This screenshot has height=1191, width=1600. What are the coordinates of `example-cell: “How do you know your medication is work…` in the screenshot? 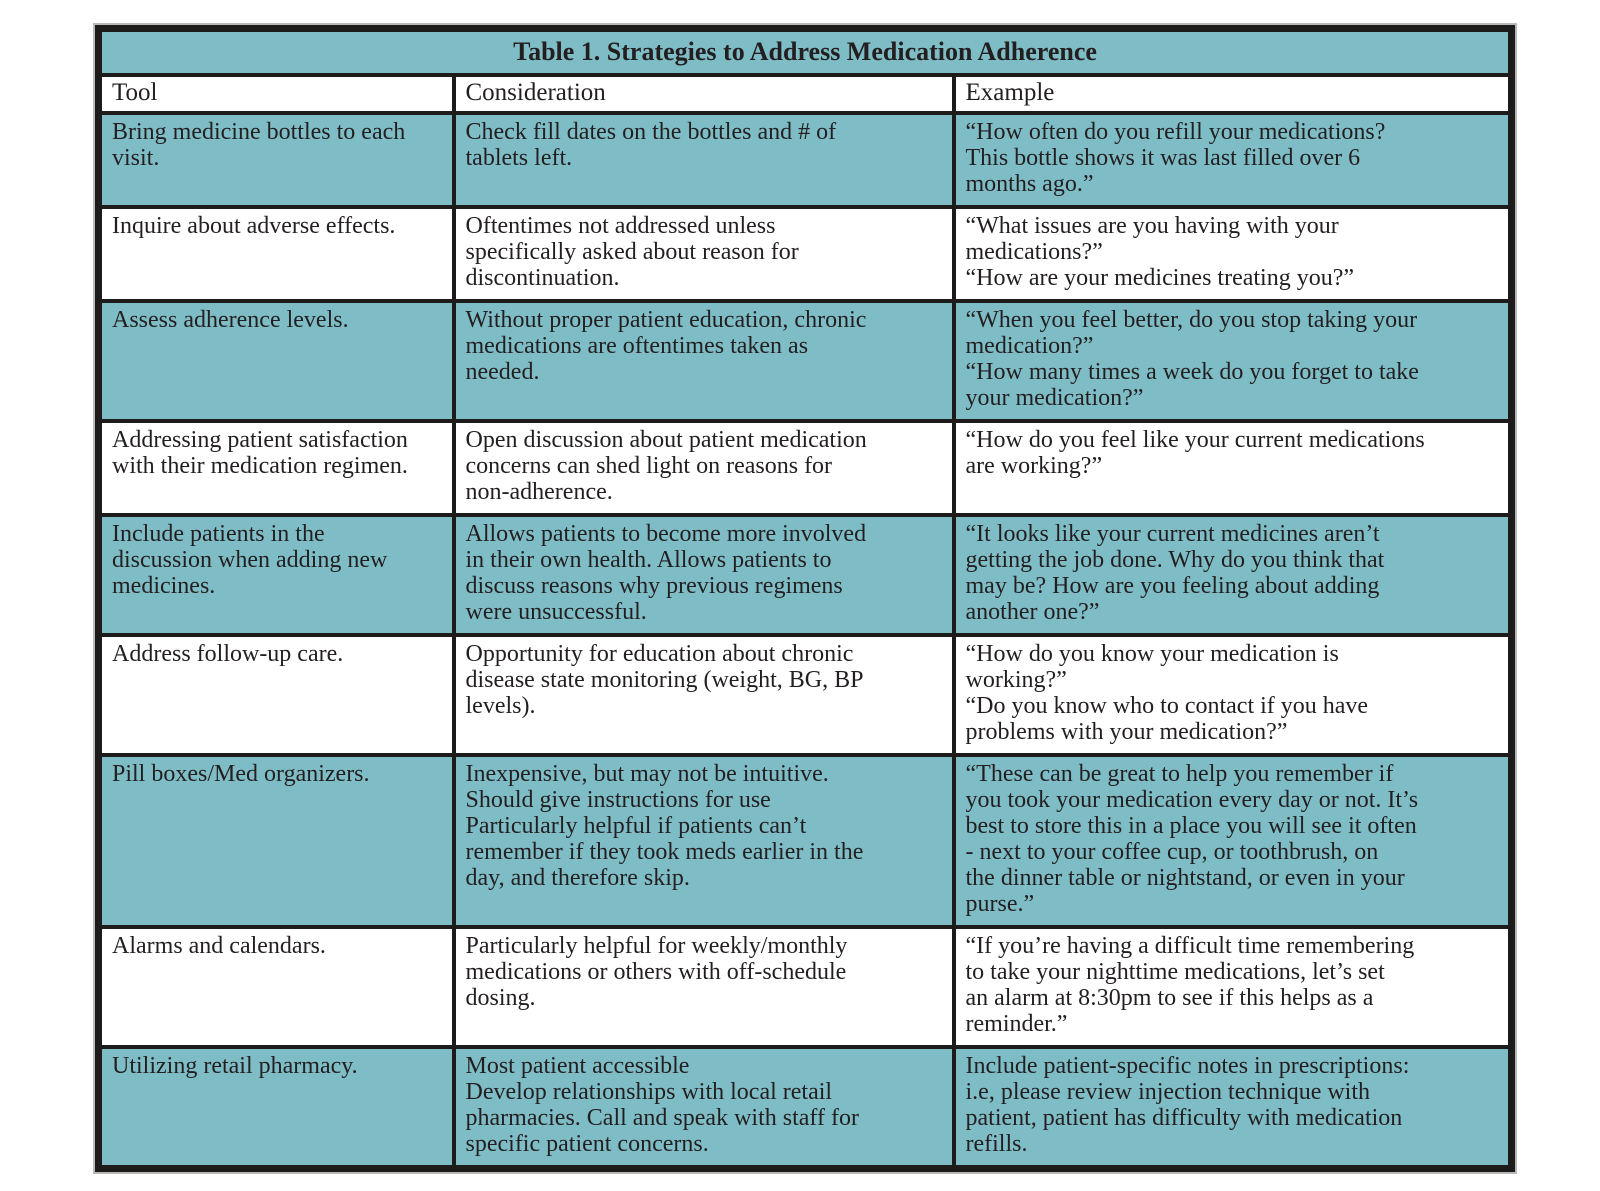 It's located at (1232, 694).